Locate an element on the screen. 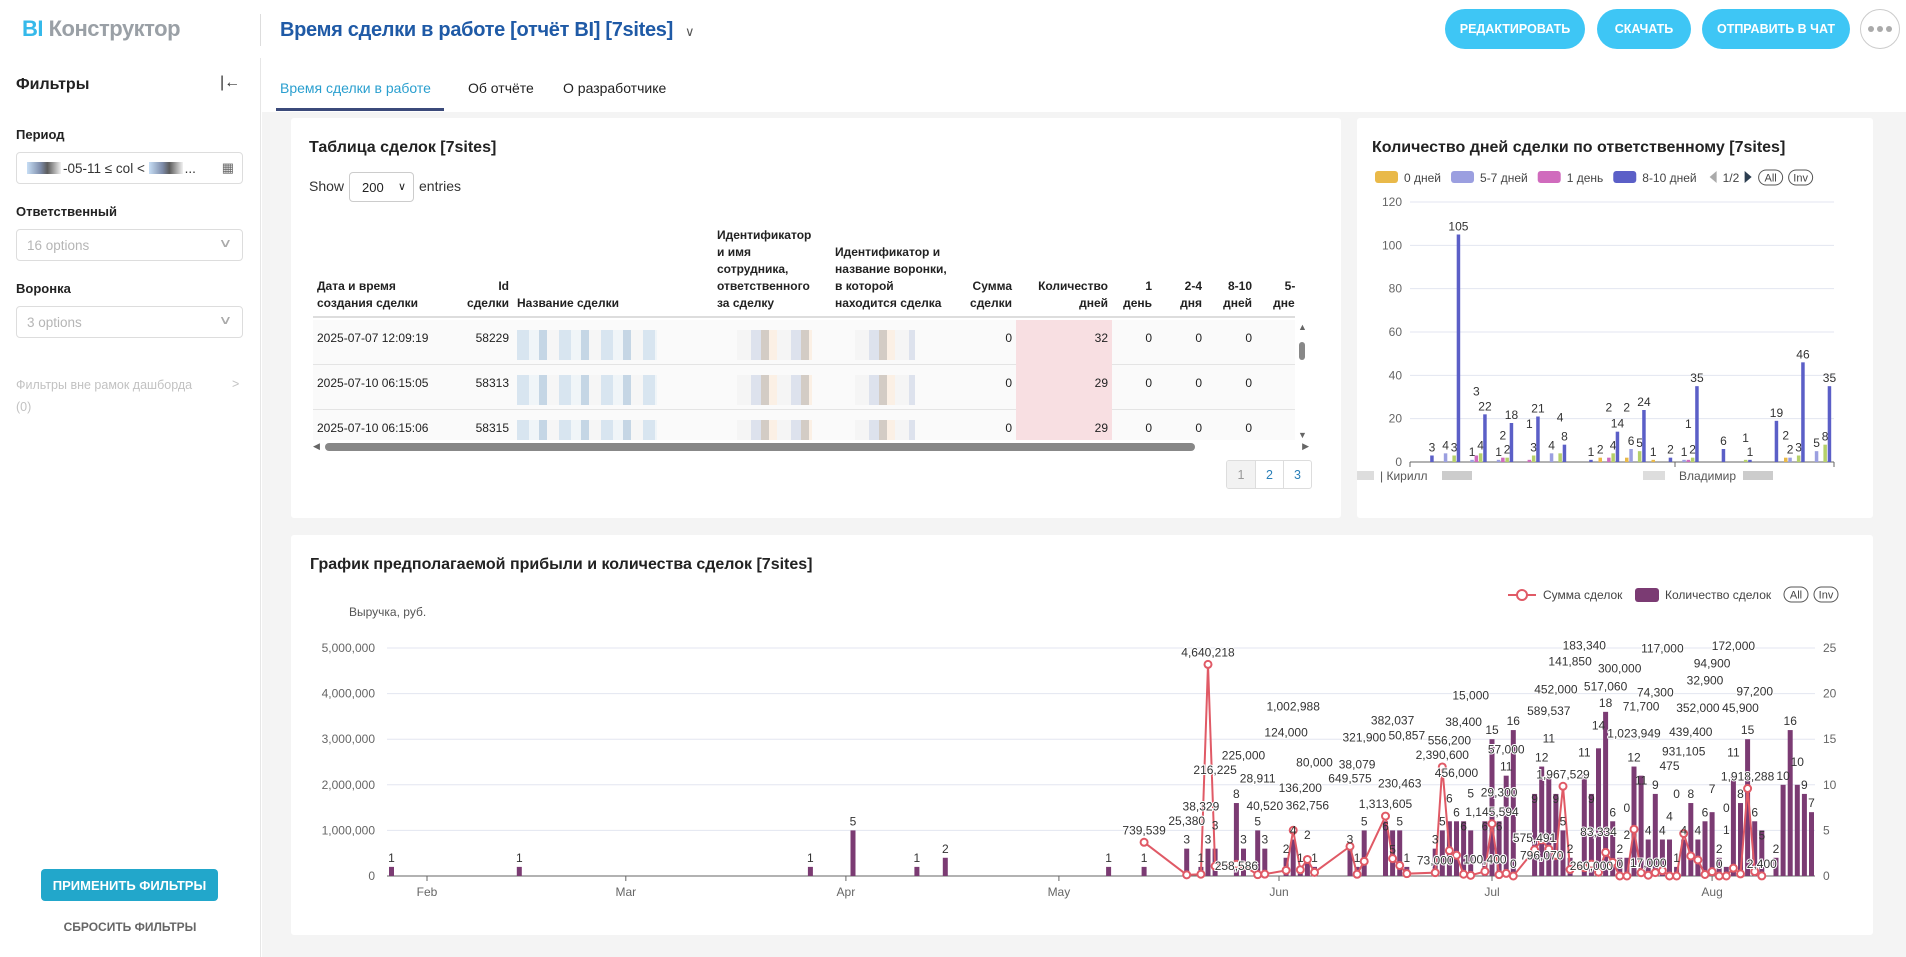  table-row: 2025-07-07 12:09:19 58229 0 32 0 0 0 is located at coordinates (804, 342).